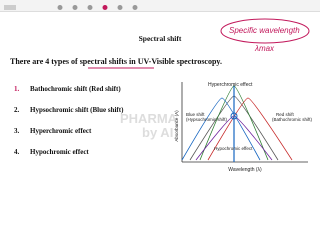 The image size is (320, 240). I want to click on hand-mark, so click(234, 116).